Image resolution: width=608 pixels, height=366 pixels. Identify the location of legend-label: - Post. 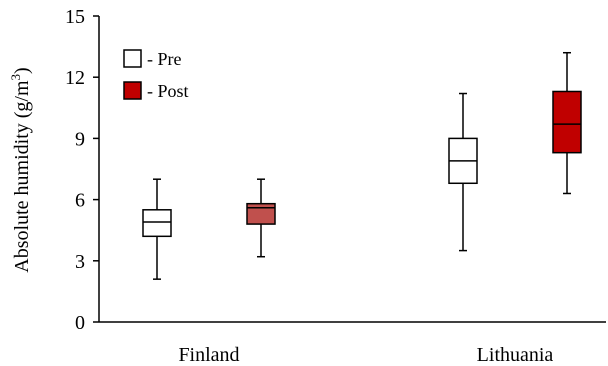
(168, 91).